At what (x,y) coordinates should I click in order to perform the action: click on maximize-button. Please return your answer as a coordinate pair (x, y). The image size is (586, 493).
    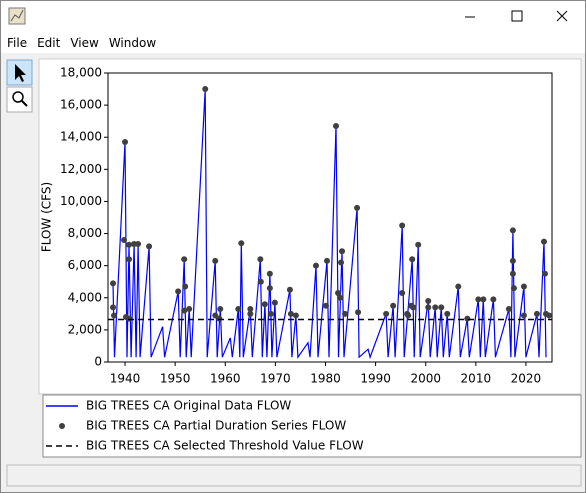
    Looking at the image, I should click on (517, 16).